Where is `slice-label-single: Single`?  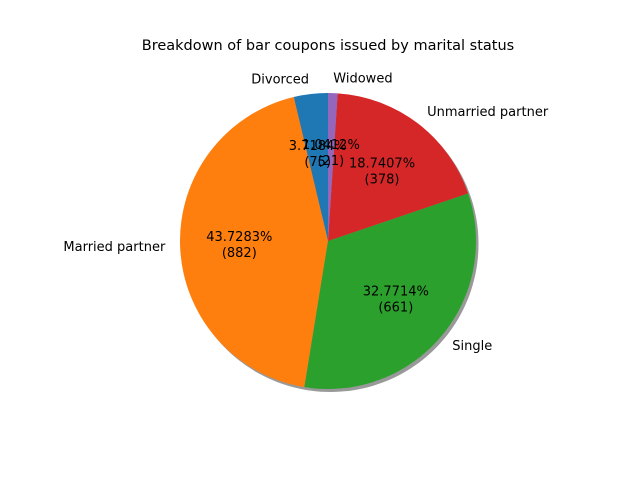
slice-label-single: Single is located at coordinates (472, 346).